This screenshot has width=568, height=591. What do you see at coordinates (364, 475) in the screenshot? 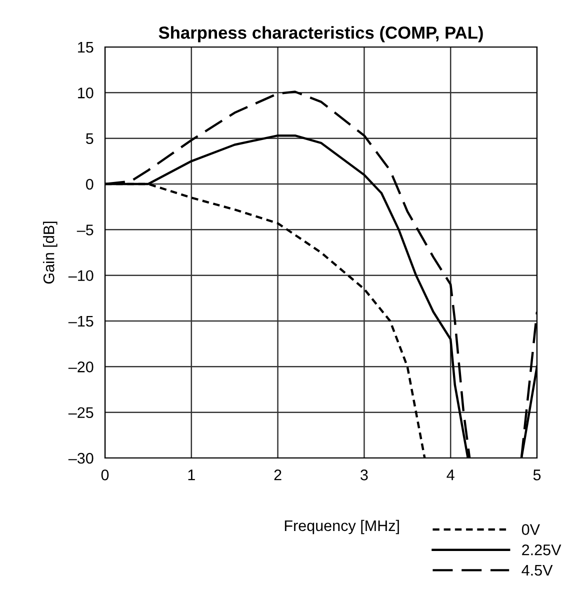
I see `x-tick-label: 3` at bounding box center [364, 475].